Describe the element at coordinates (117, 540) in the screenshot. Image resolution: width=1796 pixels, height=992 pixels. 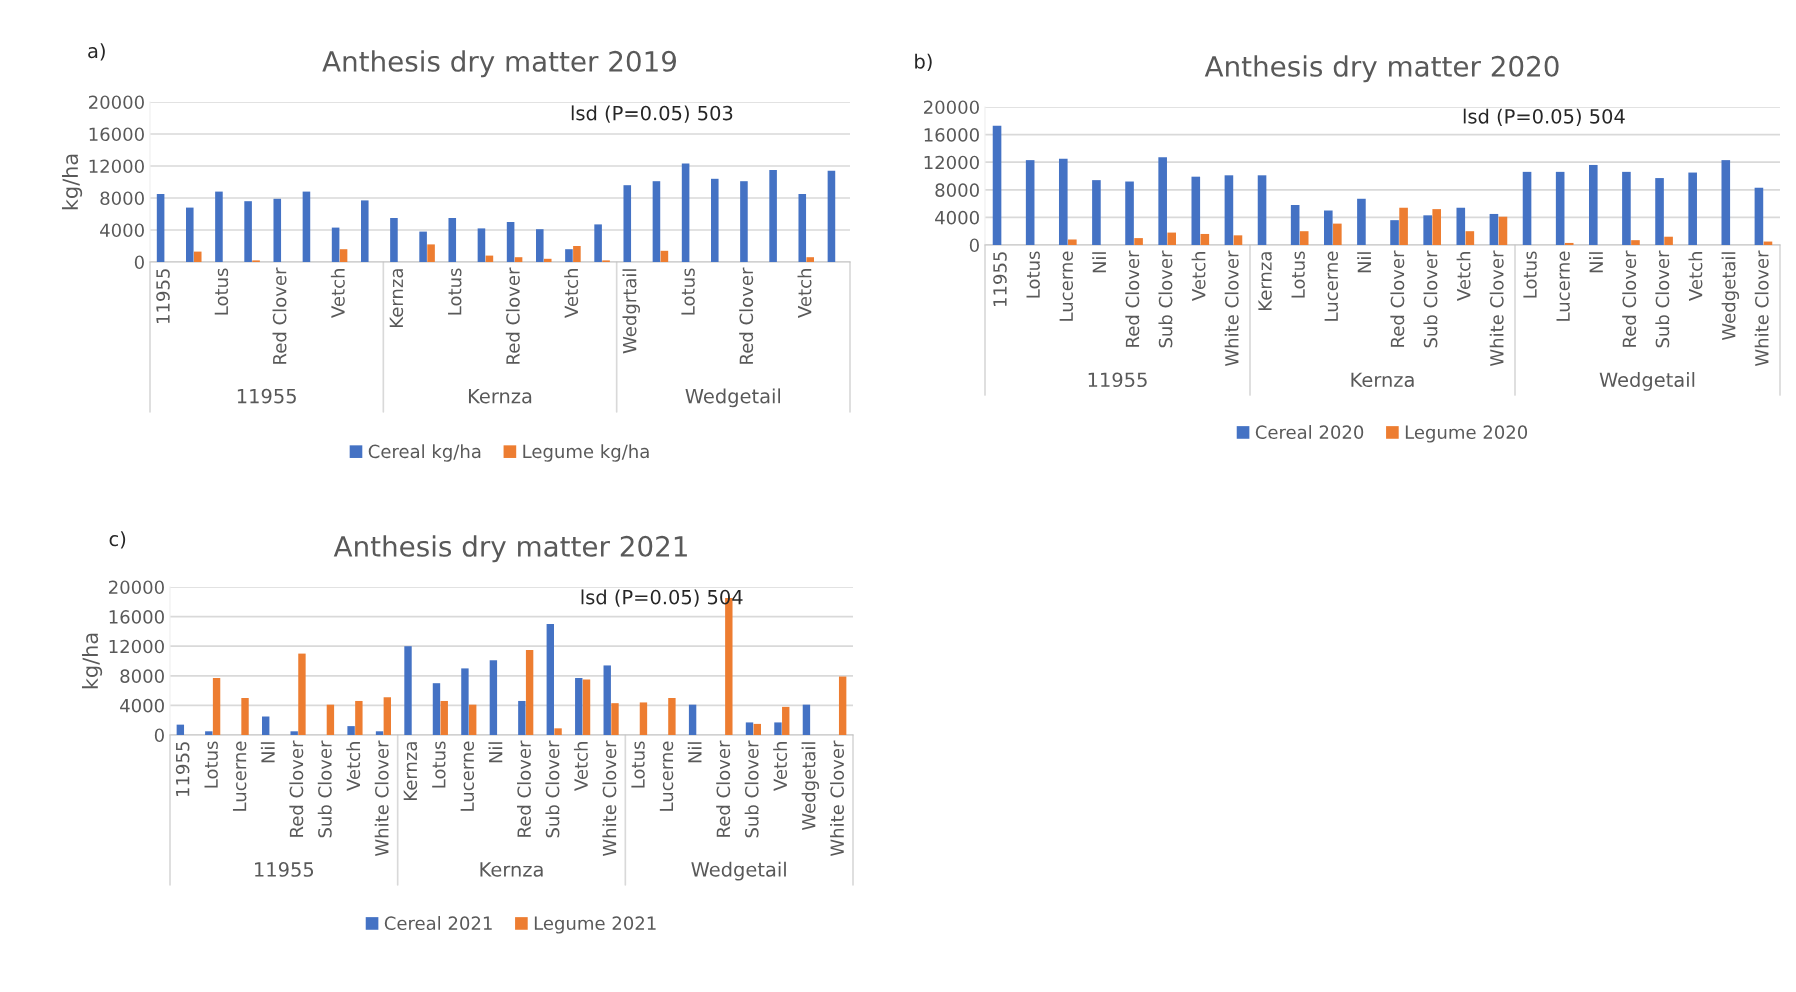
I see `text: c)` at that location.